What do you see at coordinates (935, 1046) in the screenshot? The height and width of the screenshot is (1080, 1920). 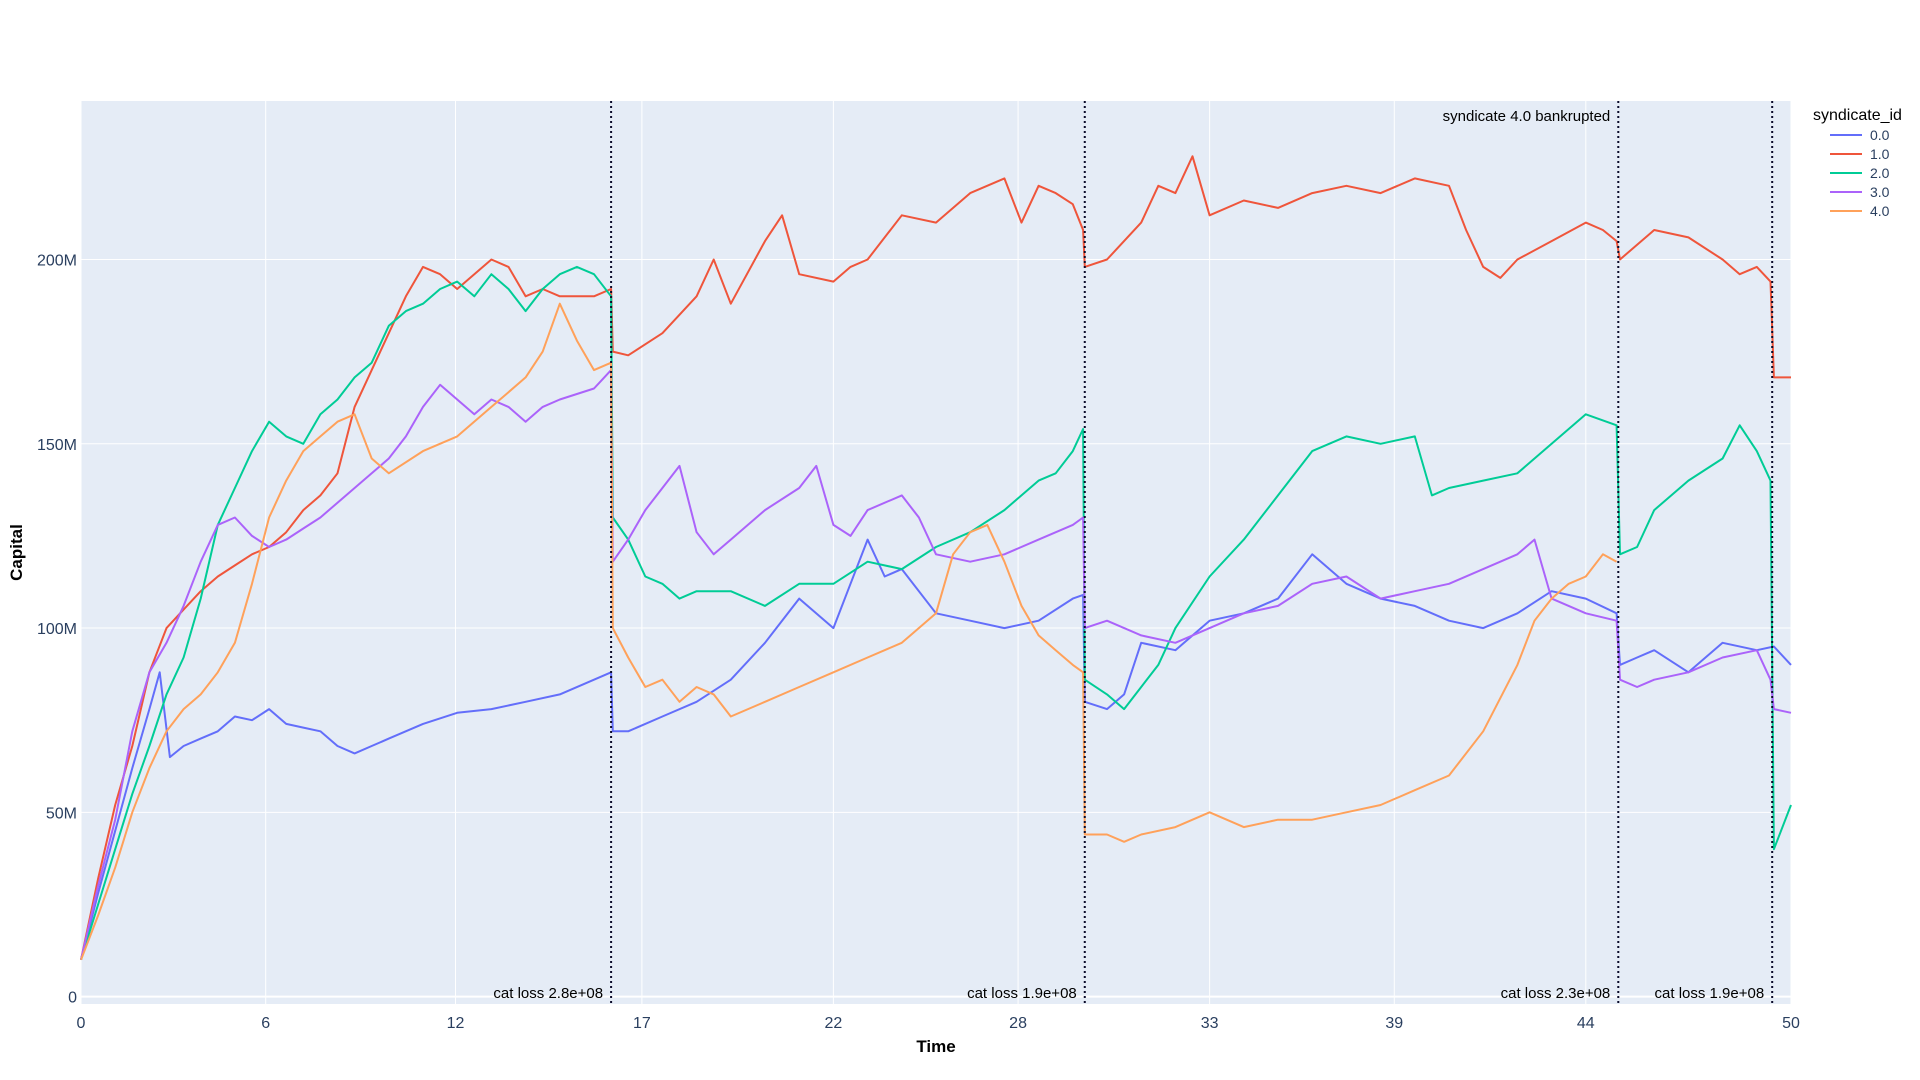 I see `x-axis-title: Time` at bounding box center [935, 1046].